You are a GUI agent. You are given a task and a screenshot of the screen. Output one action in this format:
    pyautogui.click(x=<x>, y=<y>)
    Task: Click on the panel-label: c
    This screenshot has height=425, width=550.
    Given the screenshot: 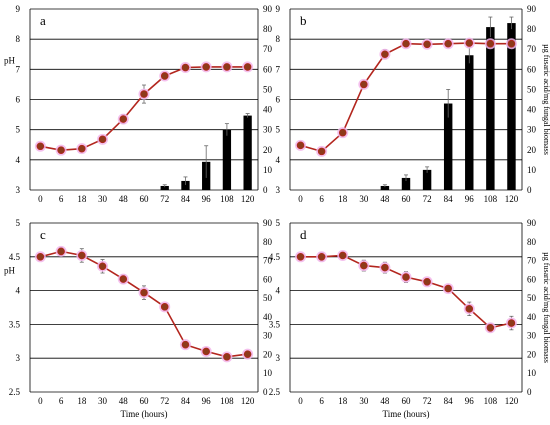 What is the action you would take?
    pyautogui.click(x=43, y=234)
    